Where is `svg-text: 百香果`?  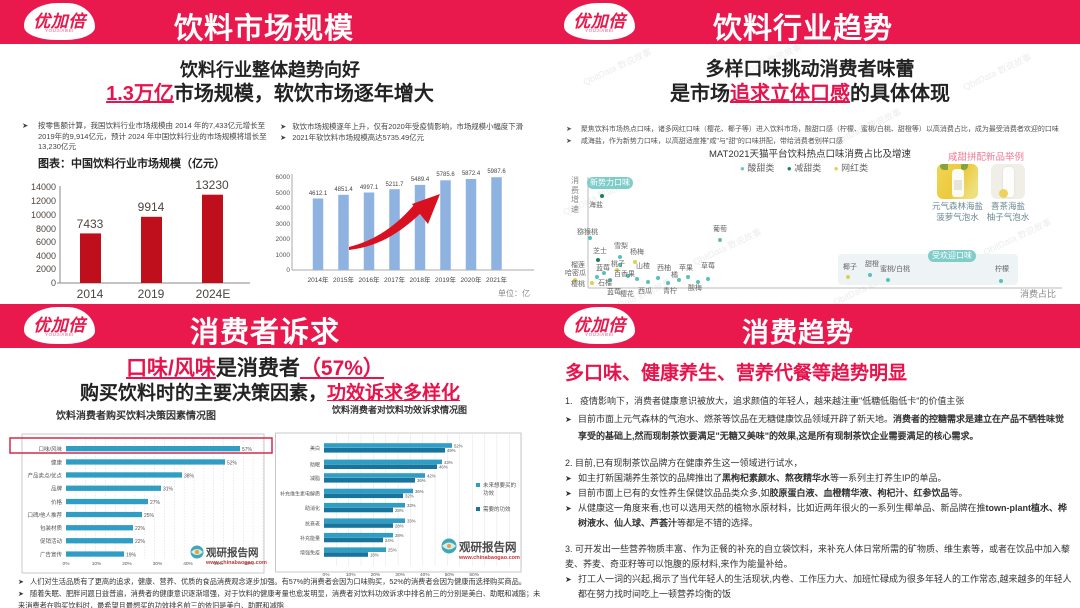 svg-text: 百香果 is located at coordinates (624, 273).